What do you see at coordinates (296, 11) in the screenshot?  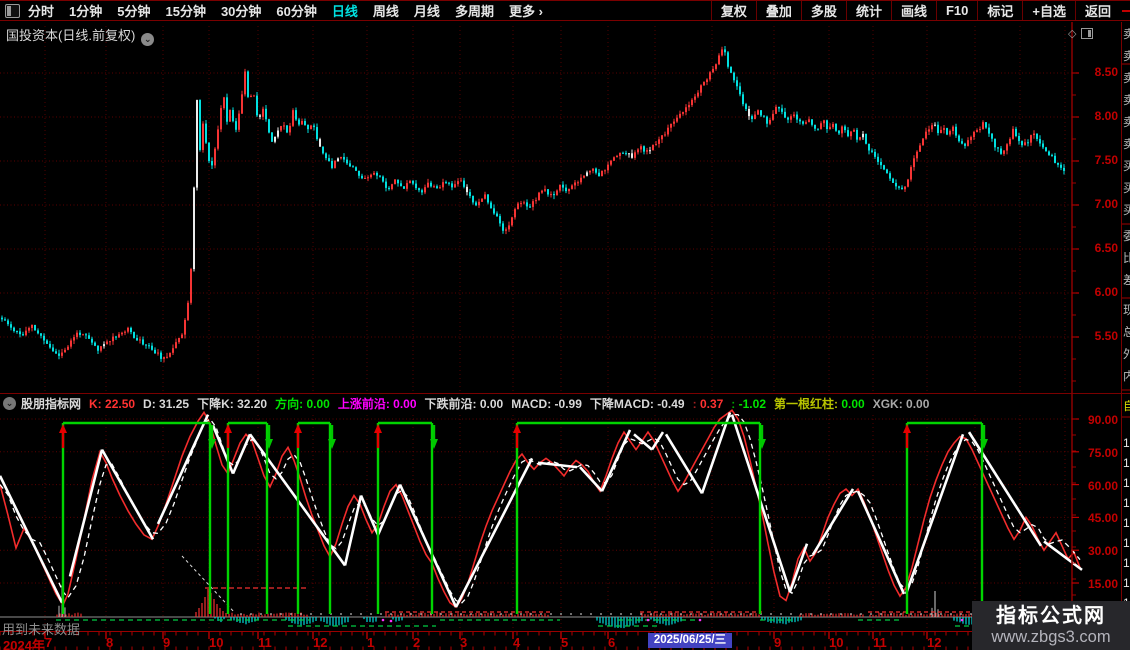 I see `period-tab: 60分钟` at bounding box center [296, 11].